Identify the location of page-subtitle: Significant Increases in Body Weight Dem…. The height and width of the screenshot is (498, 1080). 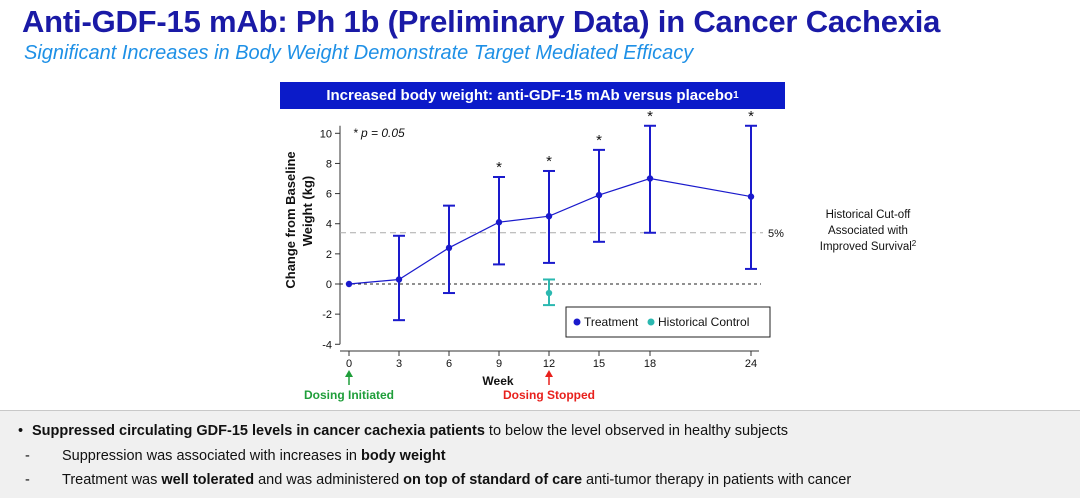
(359, 53).